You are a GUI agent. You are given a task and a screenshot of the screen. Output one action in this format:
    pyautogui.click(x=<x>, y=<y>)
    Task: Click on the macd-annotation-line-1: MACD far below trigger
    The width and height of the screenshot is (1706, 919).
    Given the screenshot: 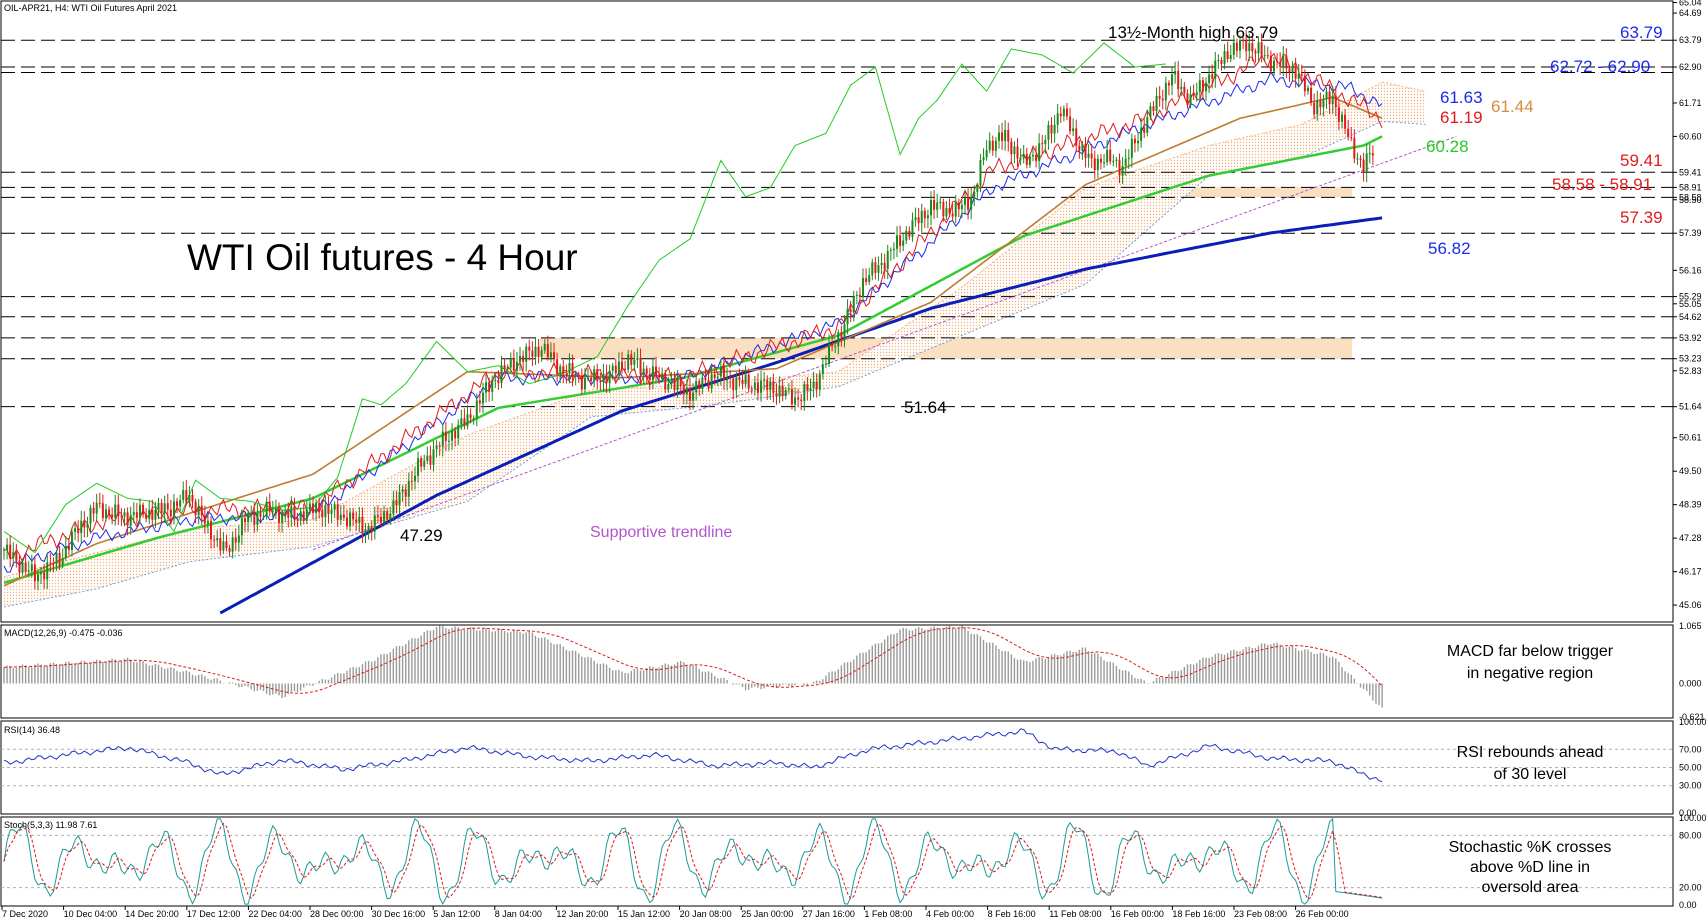 What is the action you would take?
    pyautogui.click(x=1530, y=651)
    